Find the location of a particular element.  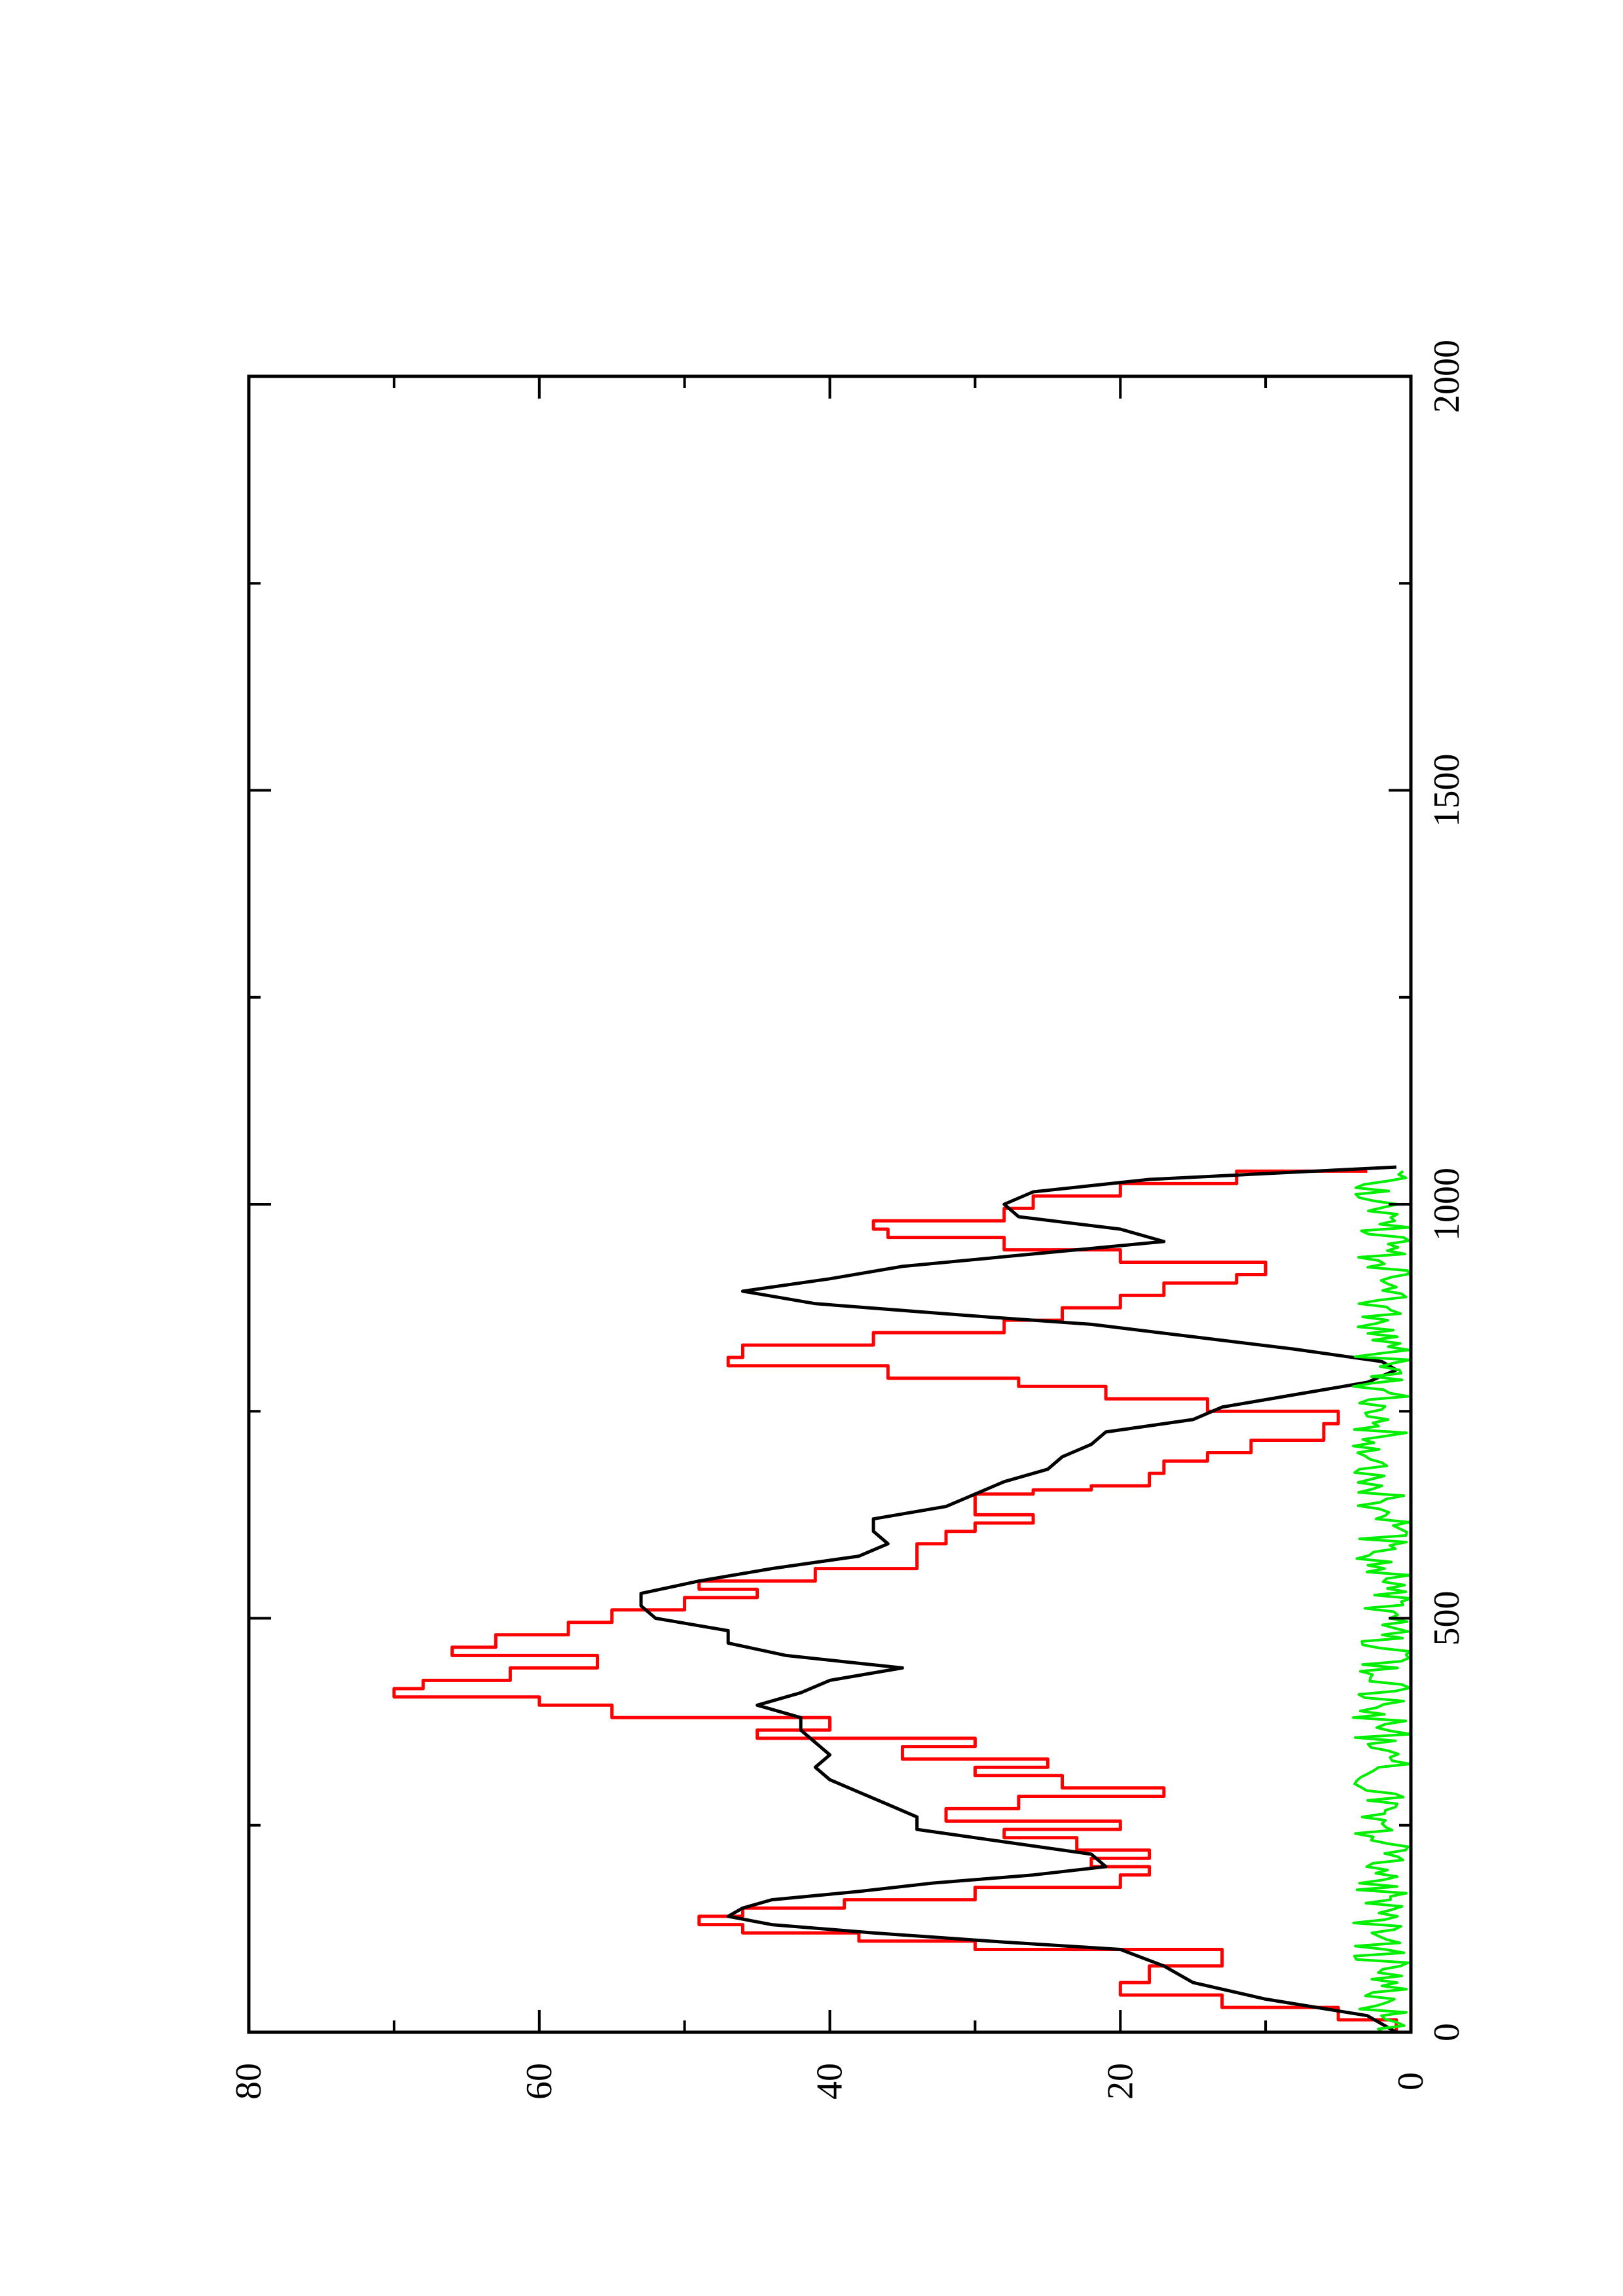

x-tick-label: 2000 is located at coordinates (1447, 376).